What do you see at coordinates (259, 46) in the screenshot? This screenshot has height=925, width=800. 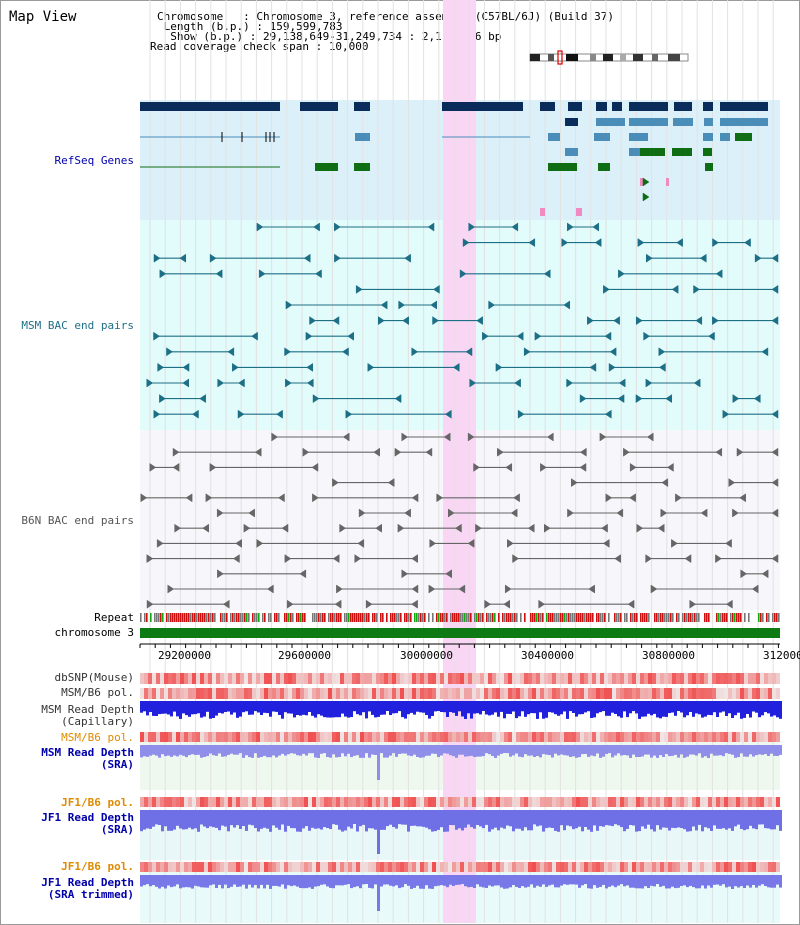 I see `coverage-line: Read coverage check span : 10,000` at bounding box center [259, 46].